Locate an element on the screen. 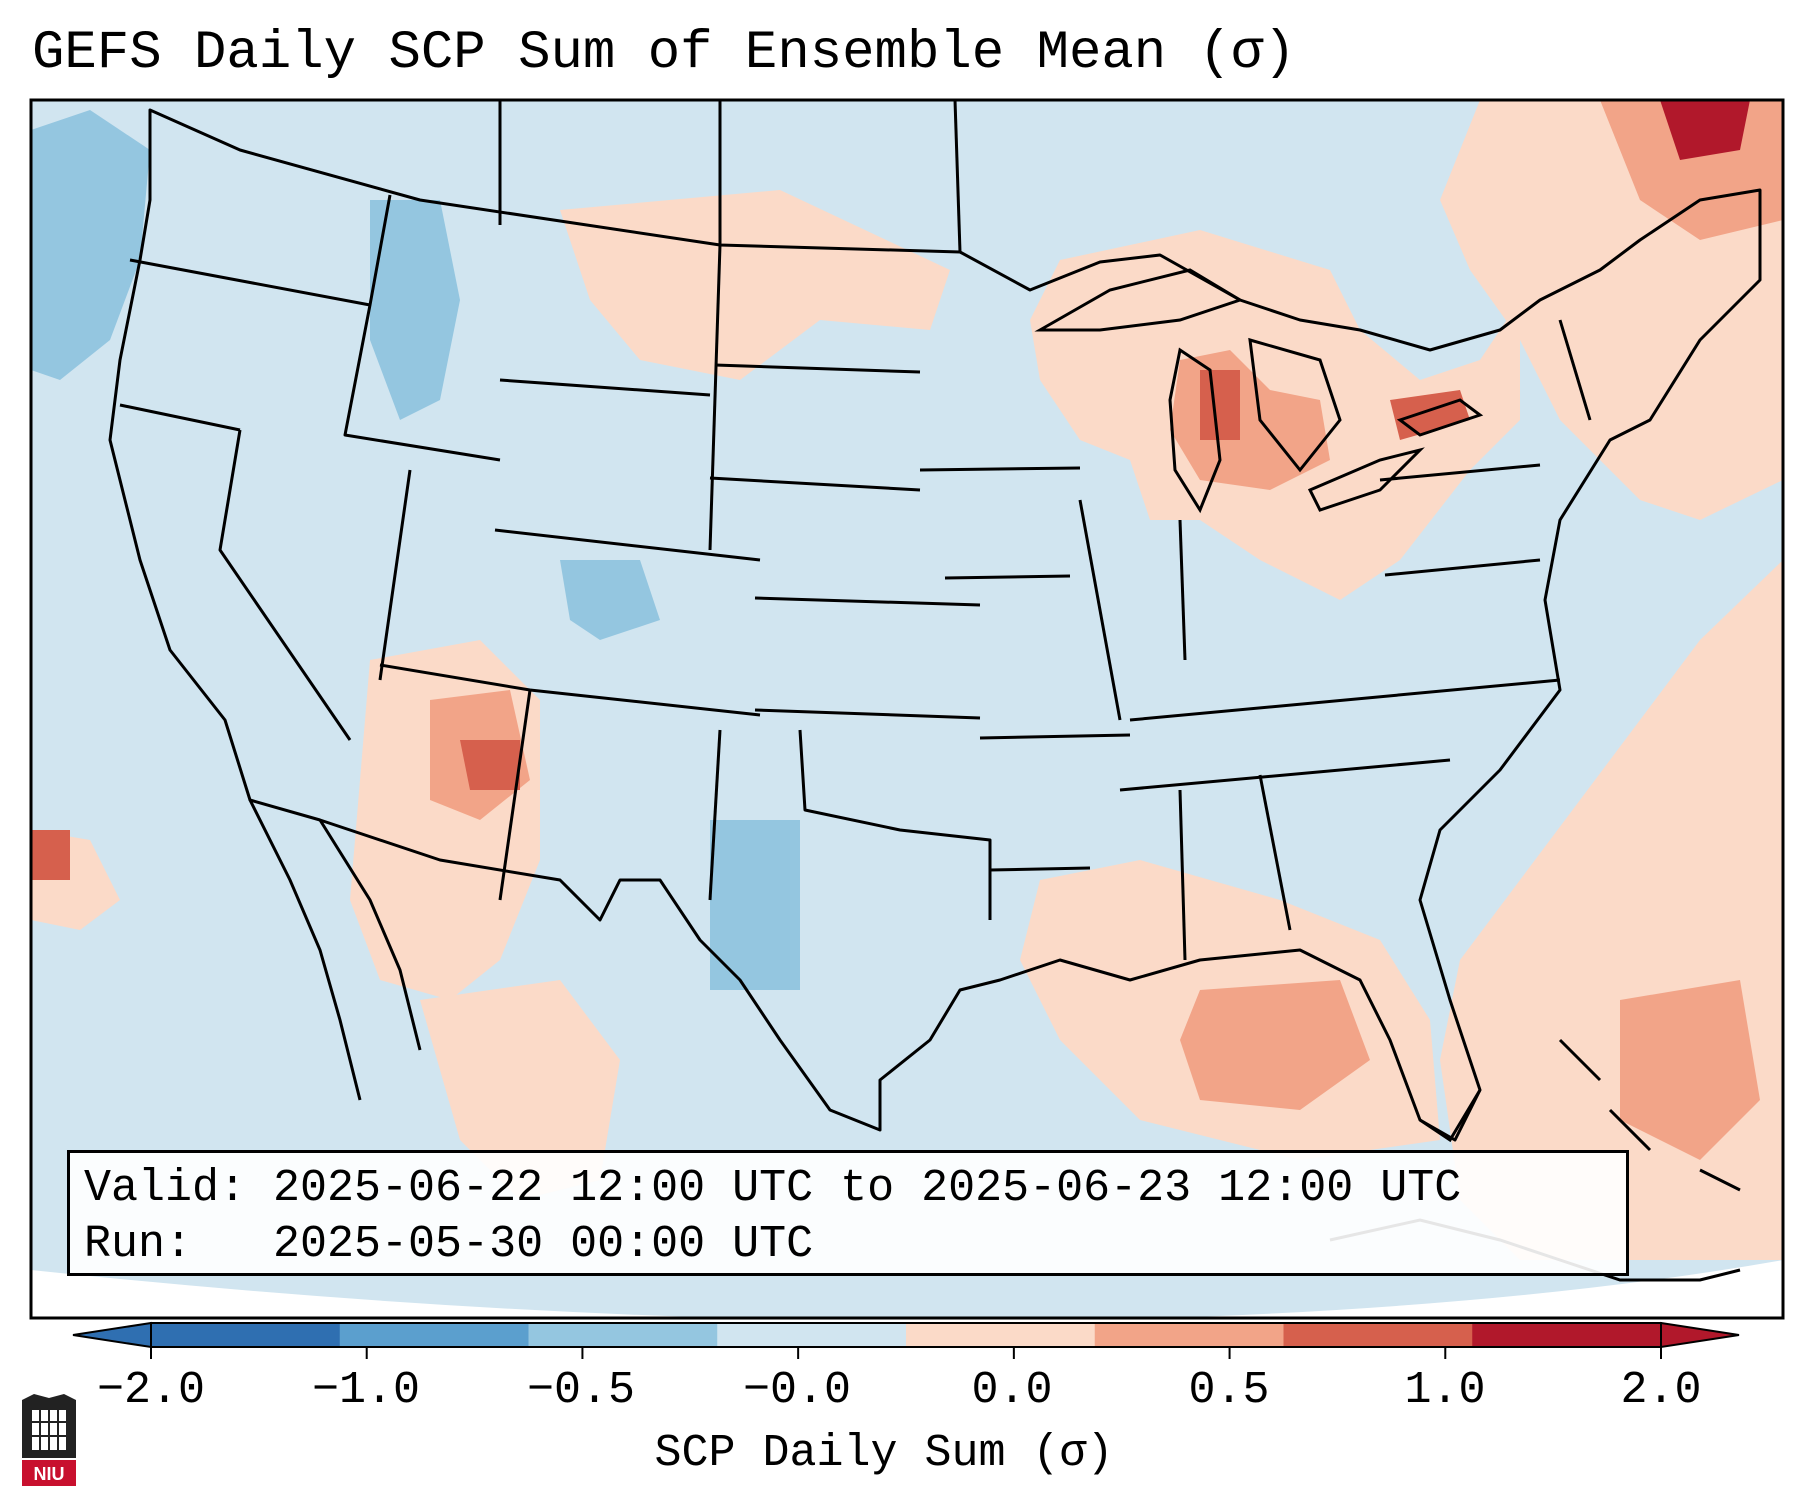 Image resolution: width=1803 pixels, height=1506 pixels. border-tn-south is located at coordinates (1285, 775).